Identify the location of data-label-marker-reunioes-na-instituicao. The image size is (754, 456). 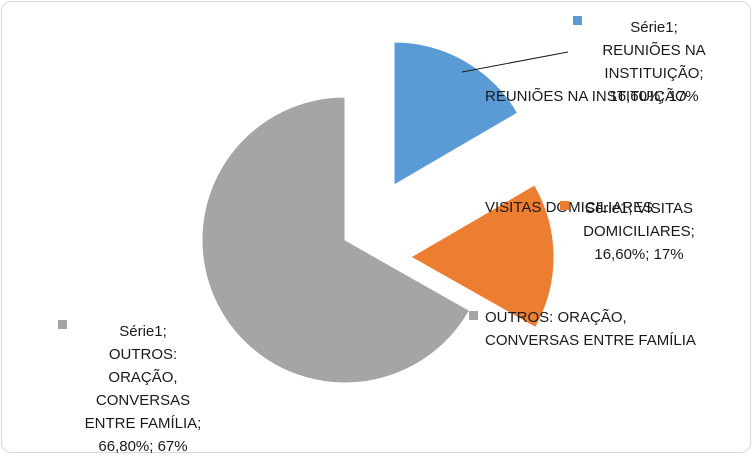
(577, 20).